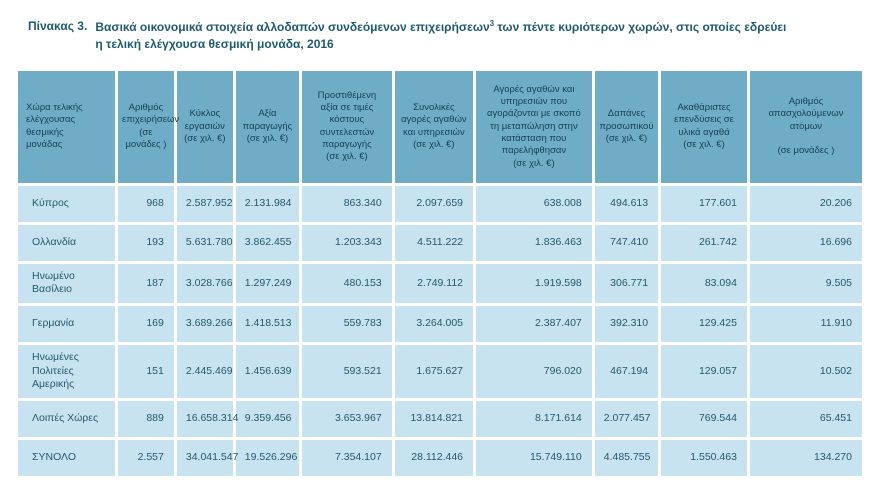 Image resolution: width=880 pixels, height=492 pixels. Describe the element at coordinates (66, 242) in the screenshot. I see `country-cell: Ολλανδία` at that location.